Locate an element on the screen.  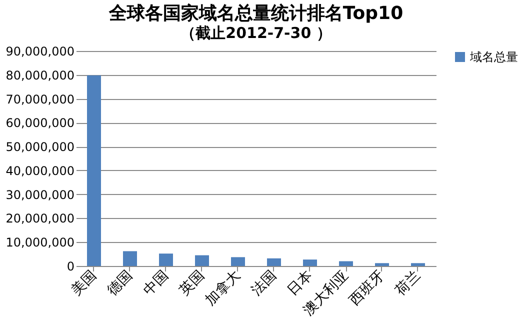
y-tick-label: 0 is located at coordinates (70, 267).